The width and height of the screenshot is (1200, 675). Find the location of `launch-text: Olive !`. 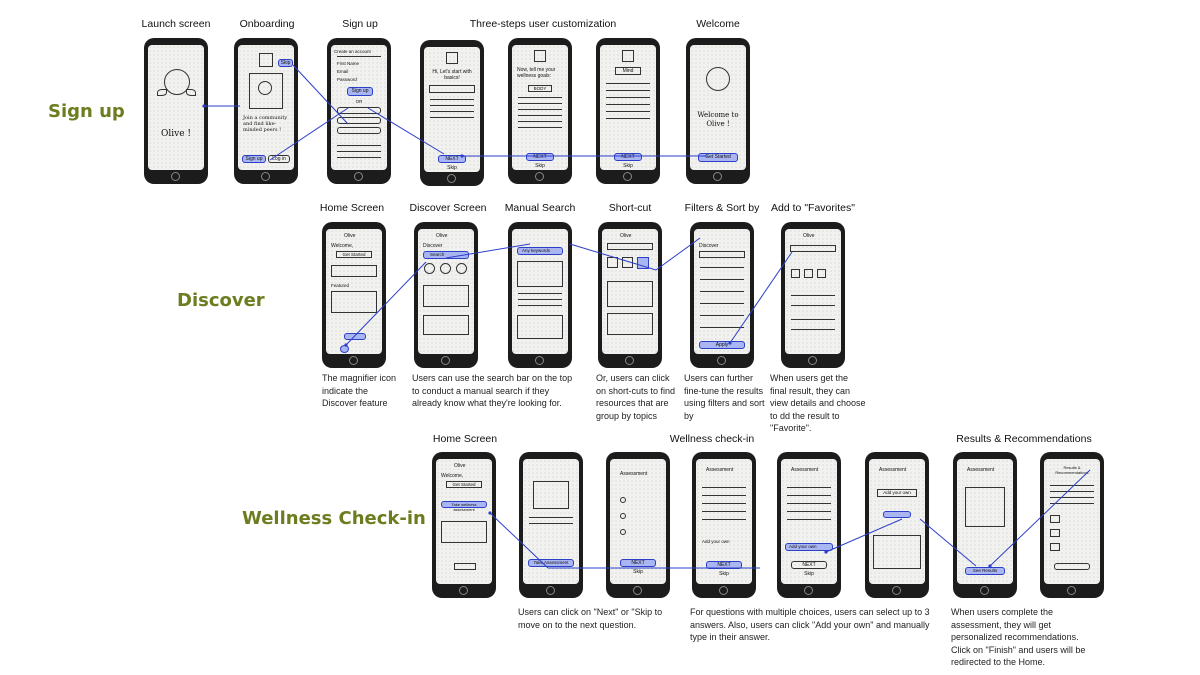

launch-text: Olive ! is located at coordinates (176, 134).